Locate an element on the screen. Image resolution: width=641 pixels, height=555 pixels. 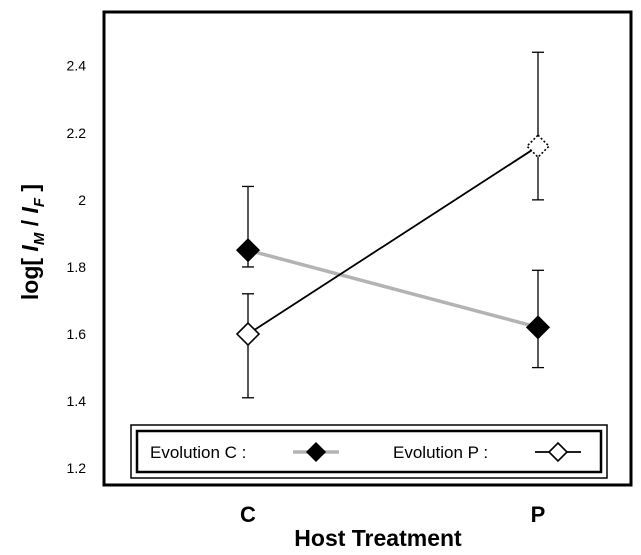
data-point-evolution-c-p is located at coordinates (538, 327).